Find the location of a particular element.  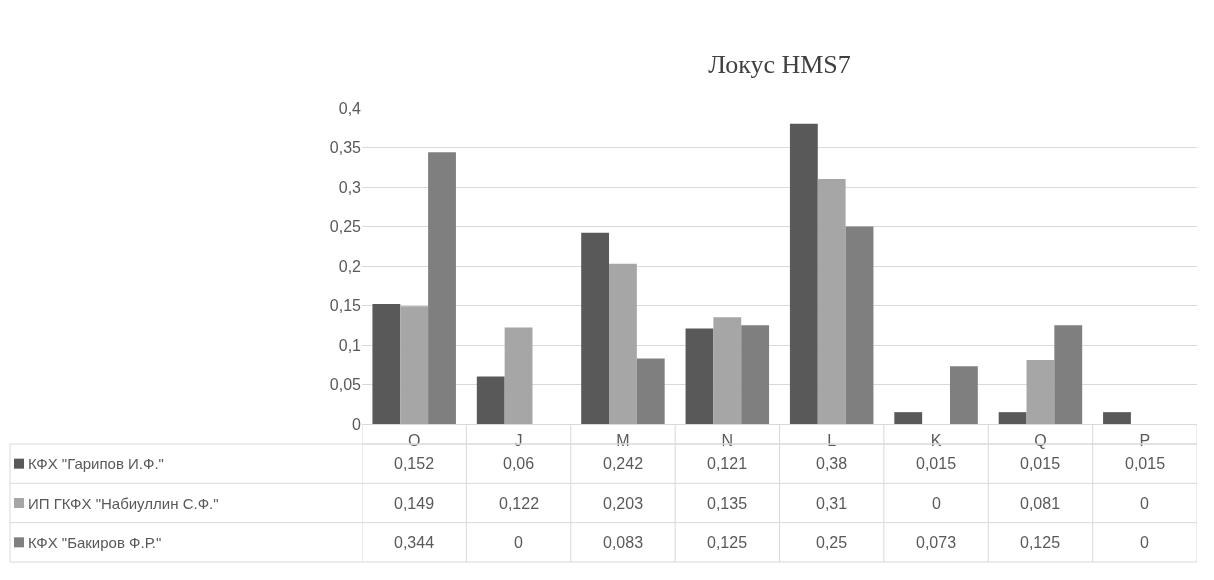

x-tick-label: N is located at coordinates (727, 441).